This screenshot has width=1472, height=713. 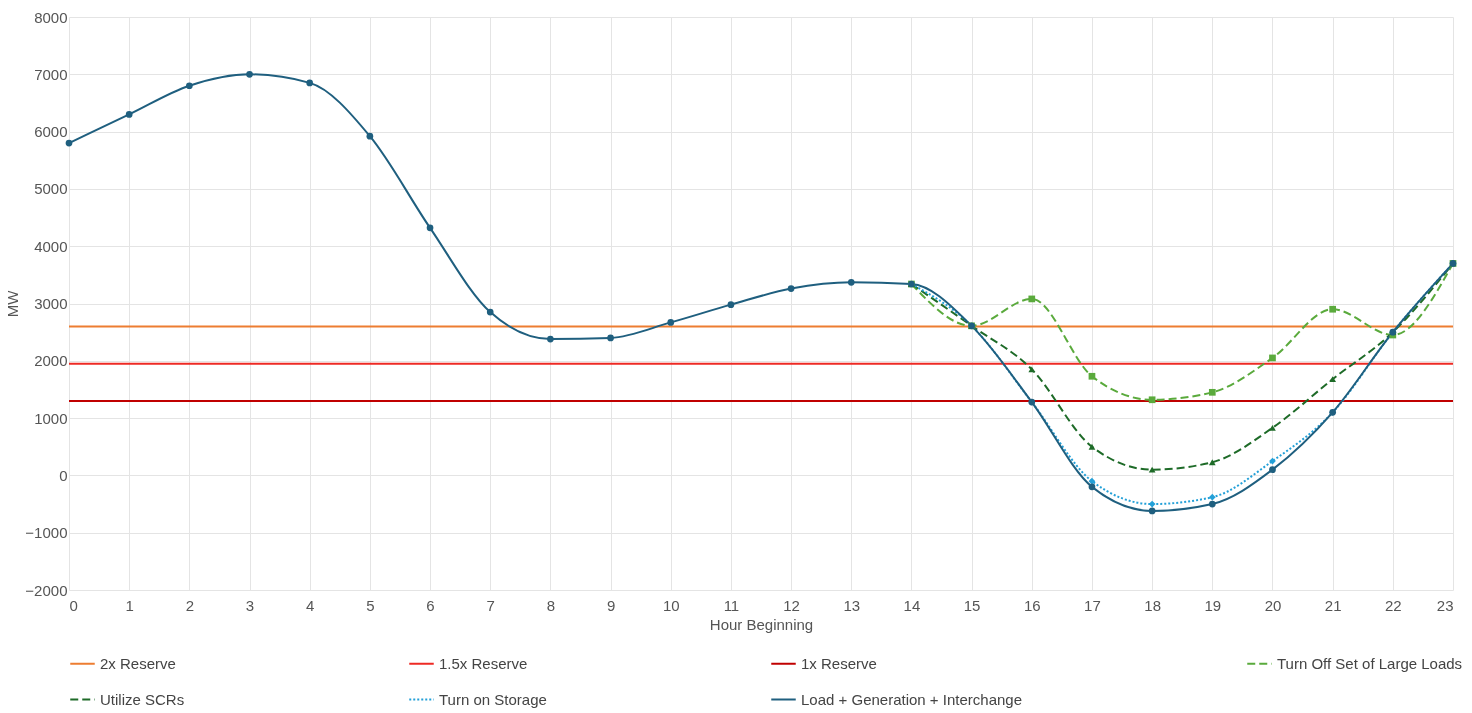 What do you see at coordinates (51, 74) in the screenshot?
I see `y-tick-label: 7000` at bounding box center [51, 74].